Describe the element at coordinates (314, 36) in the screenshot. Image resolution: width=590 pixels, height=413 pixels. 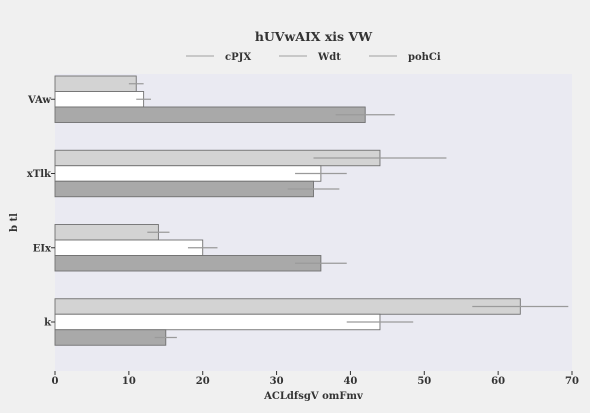
I see `chart-title: hUVwAIX xis VW` at that location.